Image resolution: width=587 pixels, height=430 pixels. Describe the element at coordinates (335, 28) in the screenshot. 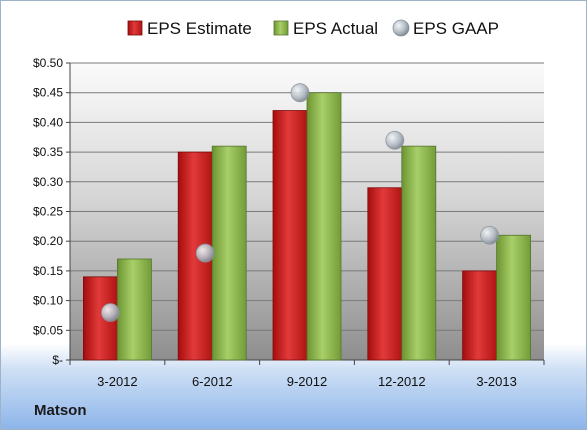

I see `legend-label: EPS Actual` at that location.